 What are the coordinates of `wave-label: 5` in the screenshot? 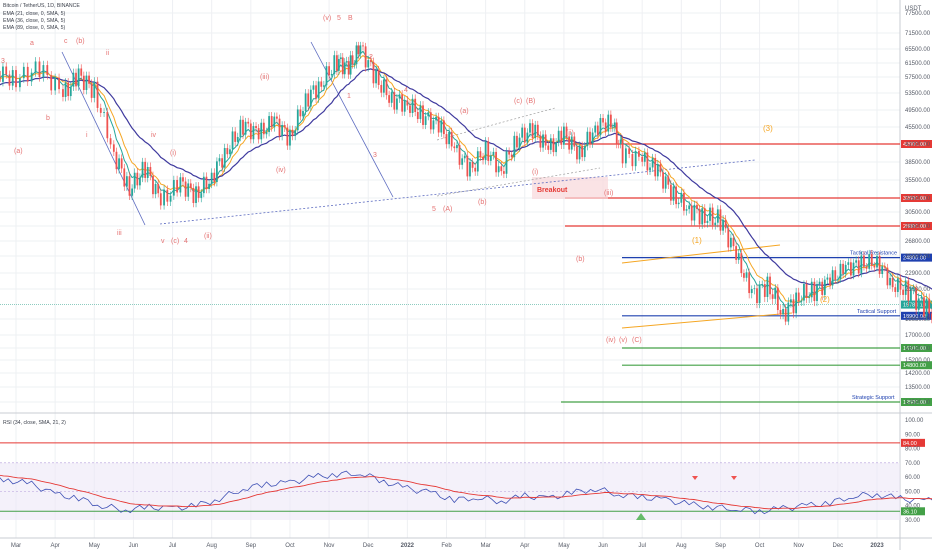 It's located at (339, 18).